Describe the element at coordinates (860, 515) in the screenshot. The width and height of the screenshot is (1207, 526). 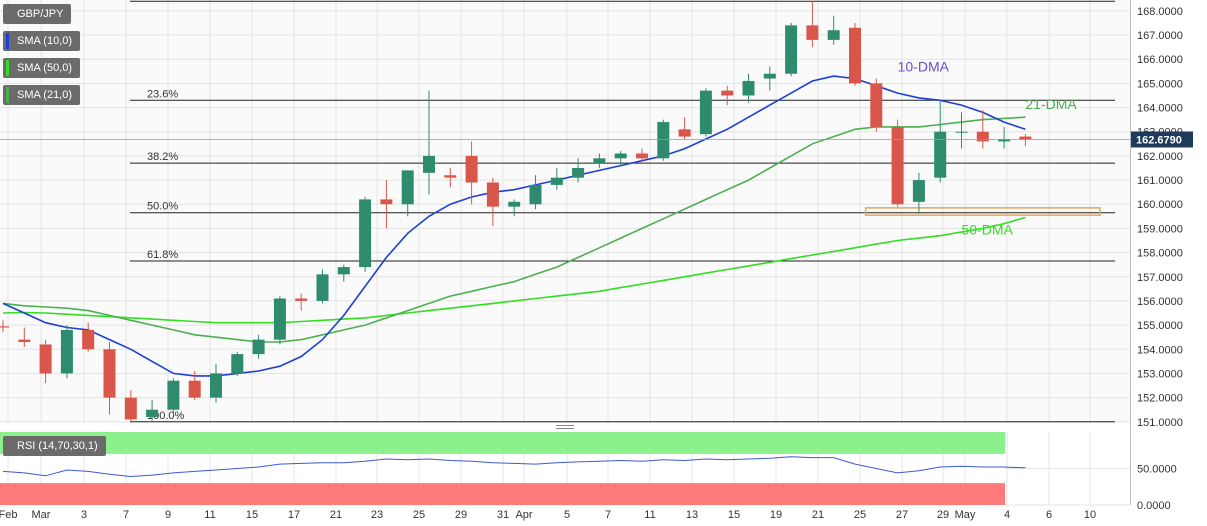
I see `x-tick-label: 25` at that location.